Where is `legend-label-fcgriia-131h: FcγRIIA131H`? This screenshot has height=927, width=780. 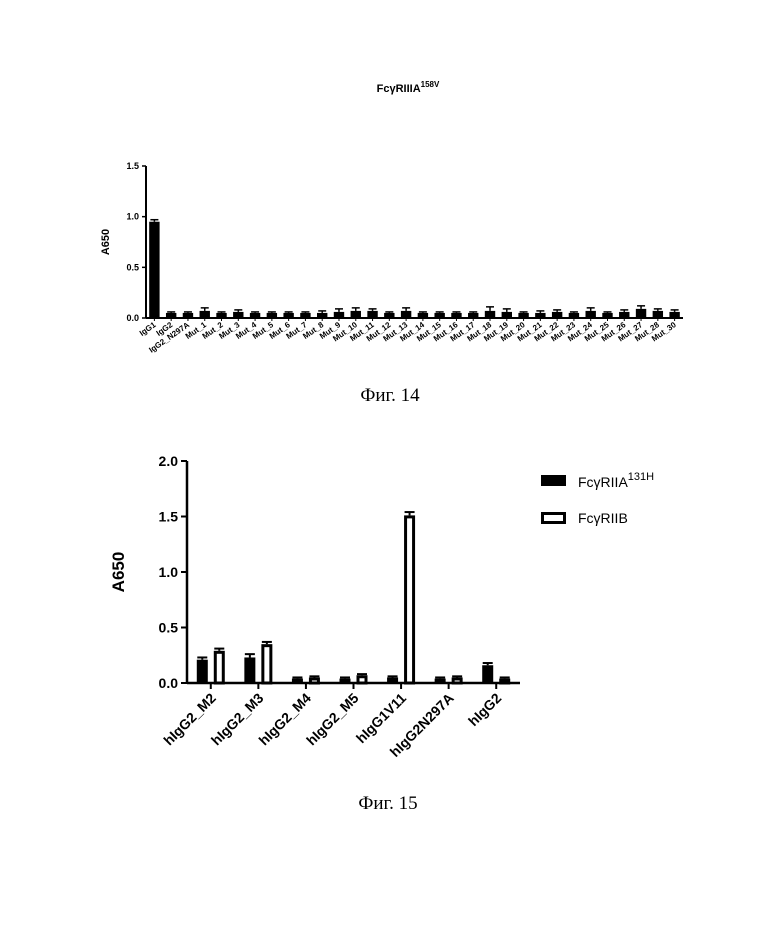 legend-label-fcgriia-131h: FcγRIIA131H is located at coordinates (616, 480).